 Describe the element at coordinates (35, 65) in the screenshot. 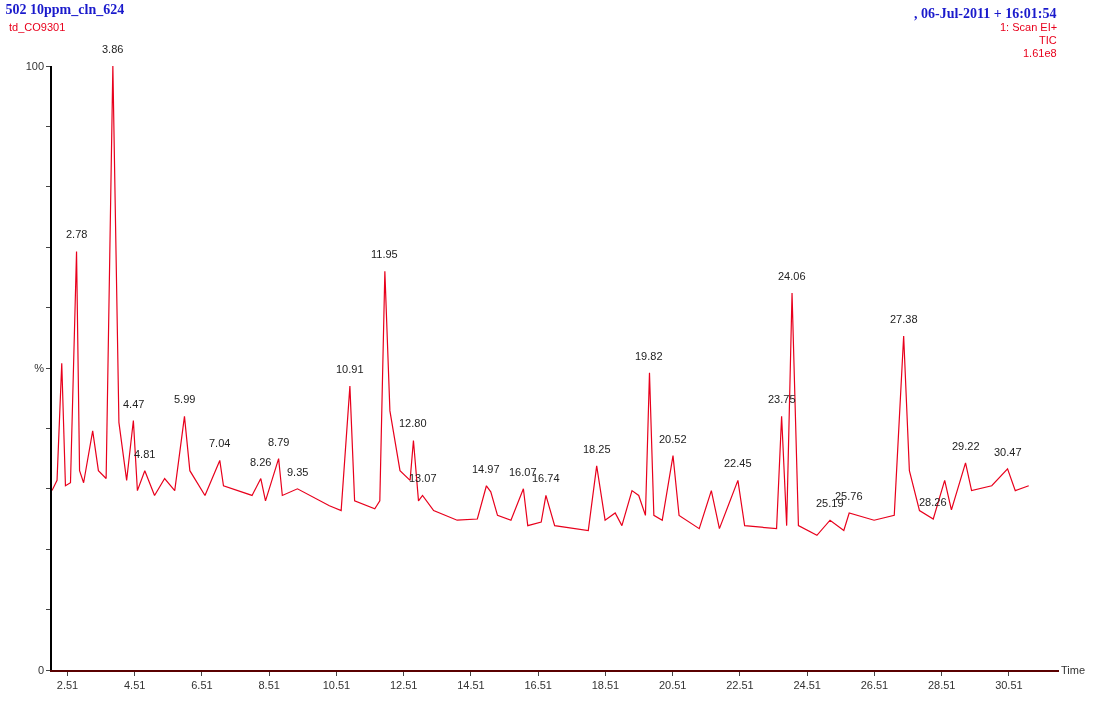

I see `y-tick-label: 100` at that location.